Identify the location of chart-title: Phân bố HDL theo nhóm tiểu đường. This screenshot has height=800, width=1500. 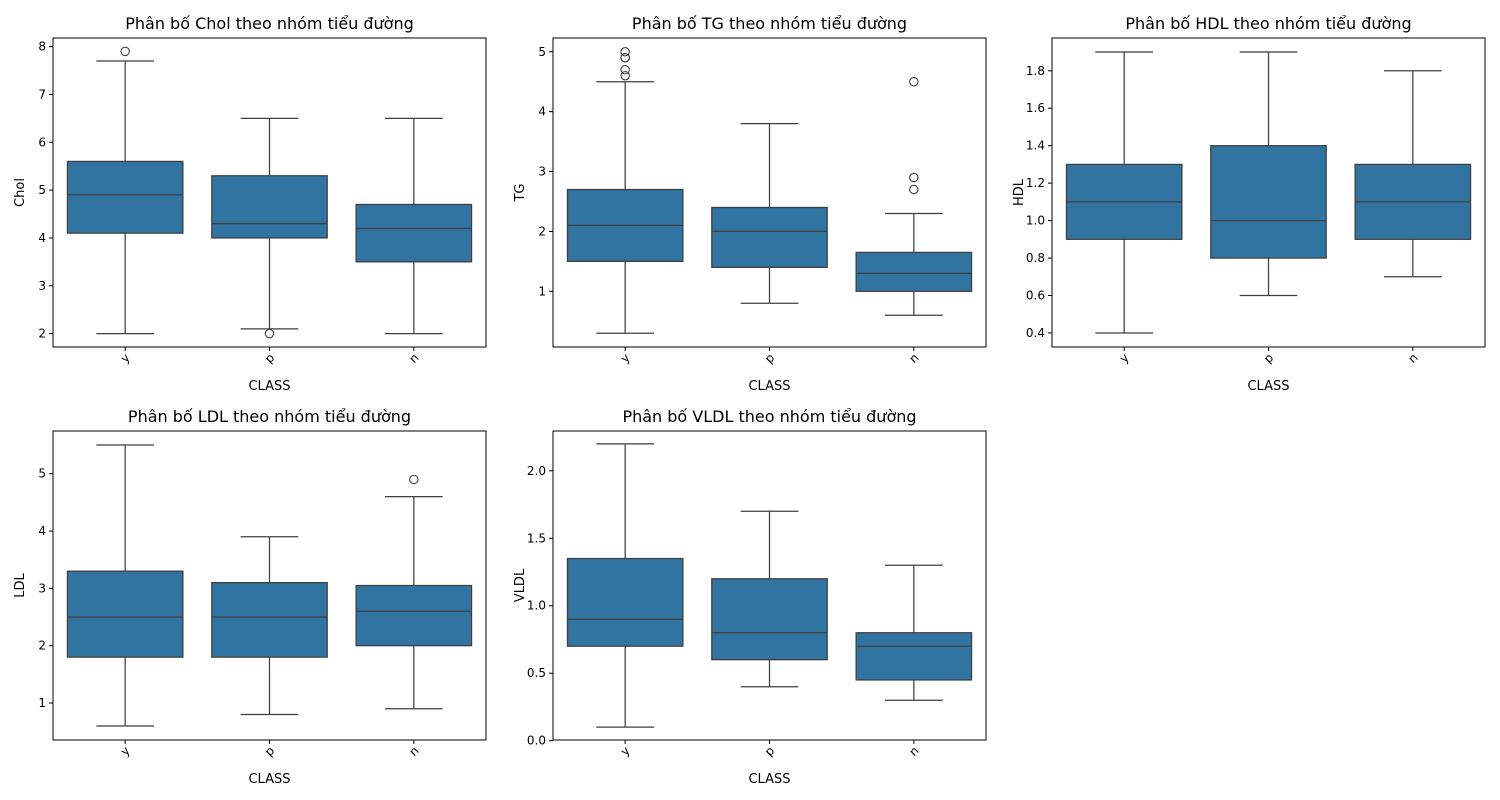
(1268, 23).